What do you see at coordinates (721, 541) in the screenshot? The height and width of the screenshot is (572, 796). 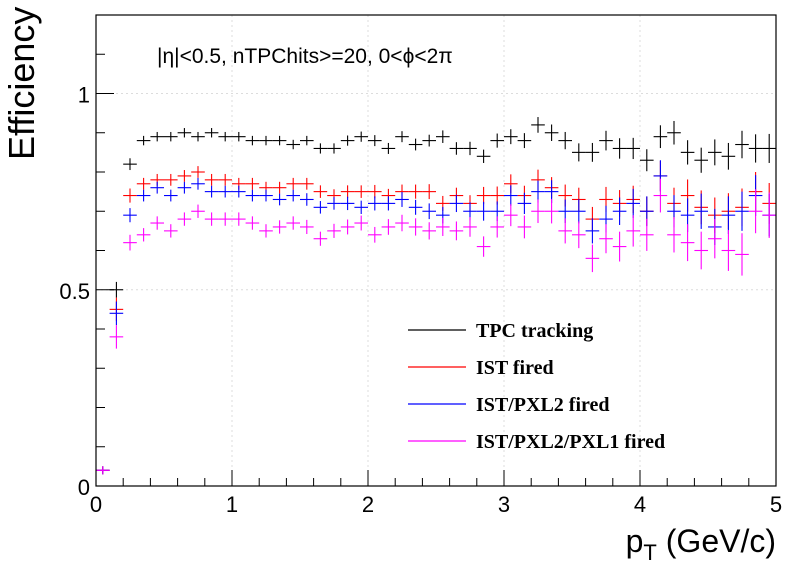 I see `x-axis-label-unit: (GeV/c)` at bounding box center [721, 541].